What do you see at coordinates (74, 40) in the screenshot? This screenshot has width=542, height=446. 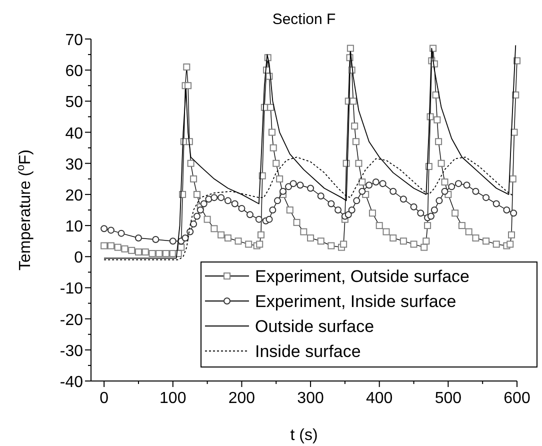 I see `y-tick-label: 70` at bounding box center [74, 40].